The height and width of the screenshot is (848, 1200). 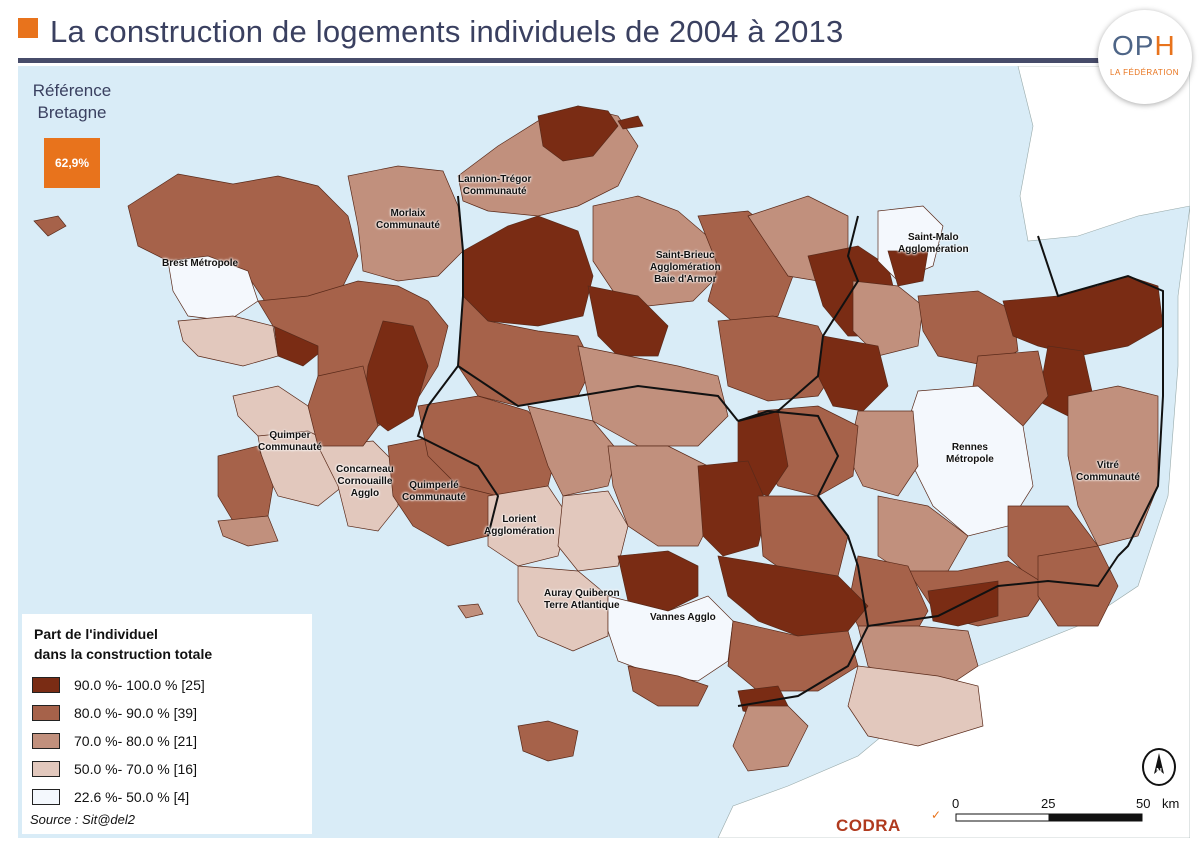 I want to click on scale-tick-50: 50, so click(x=1143, y=803).